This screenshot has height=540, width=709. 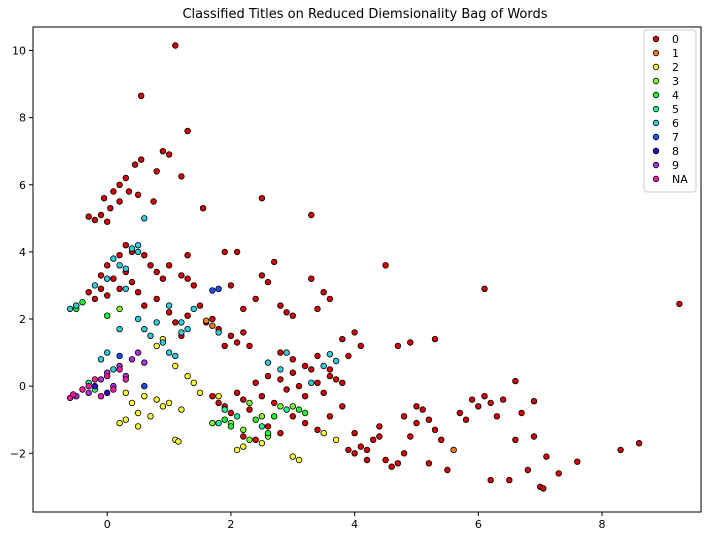 What do you see at coordinates (602, 524) in the screenshot?
I see `x-tick-label-8: 8` at bounding box center [602, 524].